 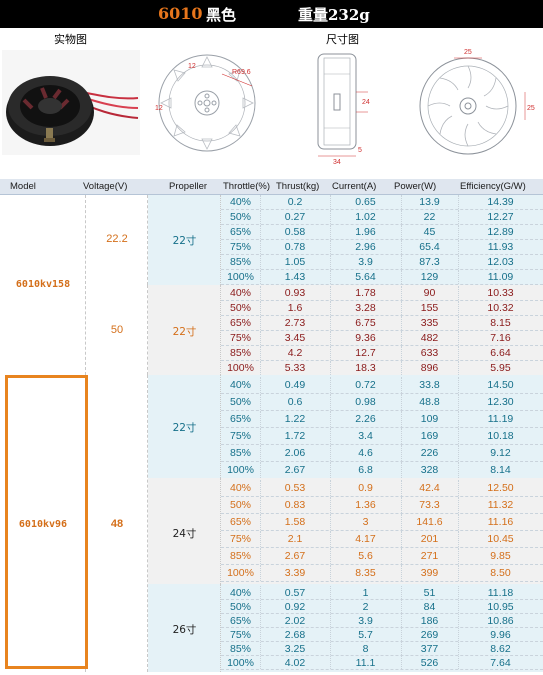 I want to click on dimension-label: 尺寸图, so click(x=342, y=39).